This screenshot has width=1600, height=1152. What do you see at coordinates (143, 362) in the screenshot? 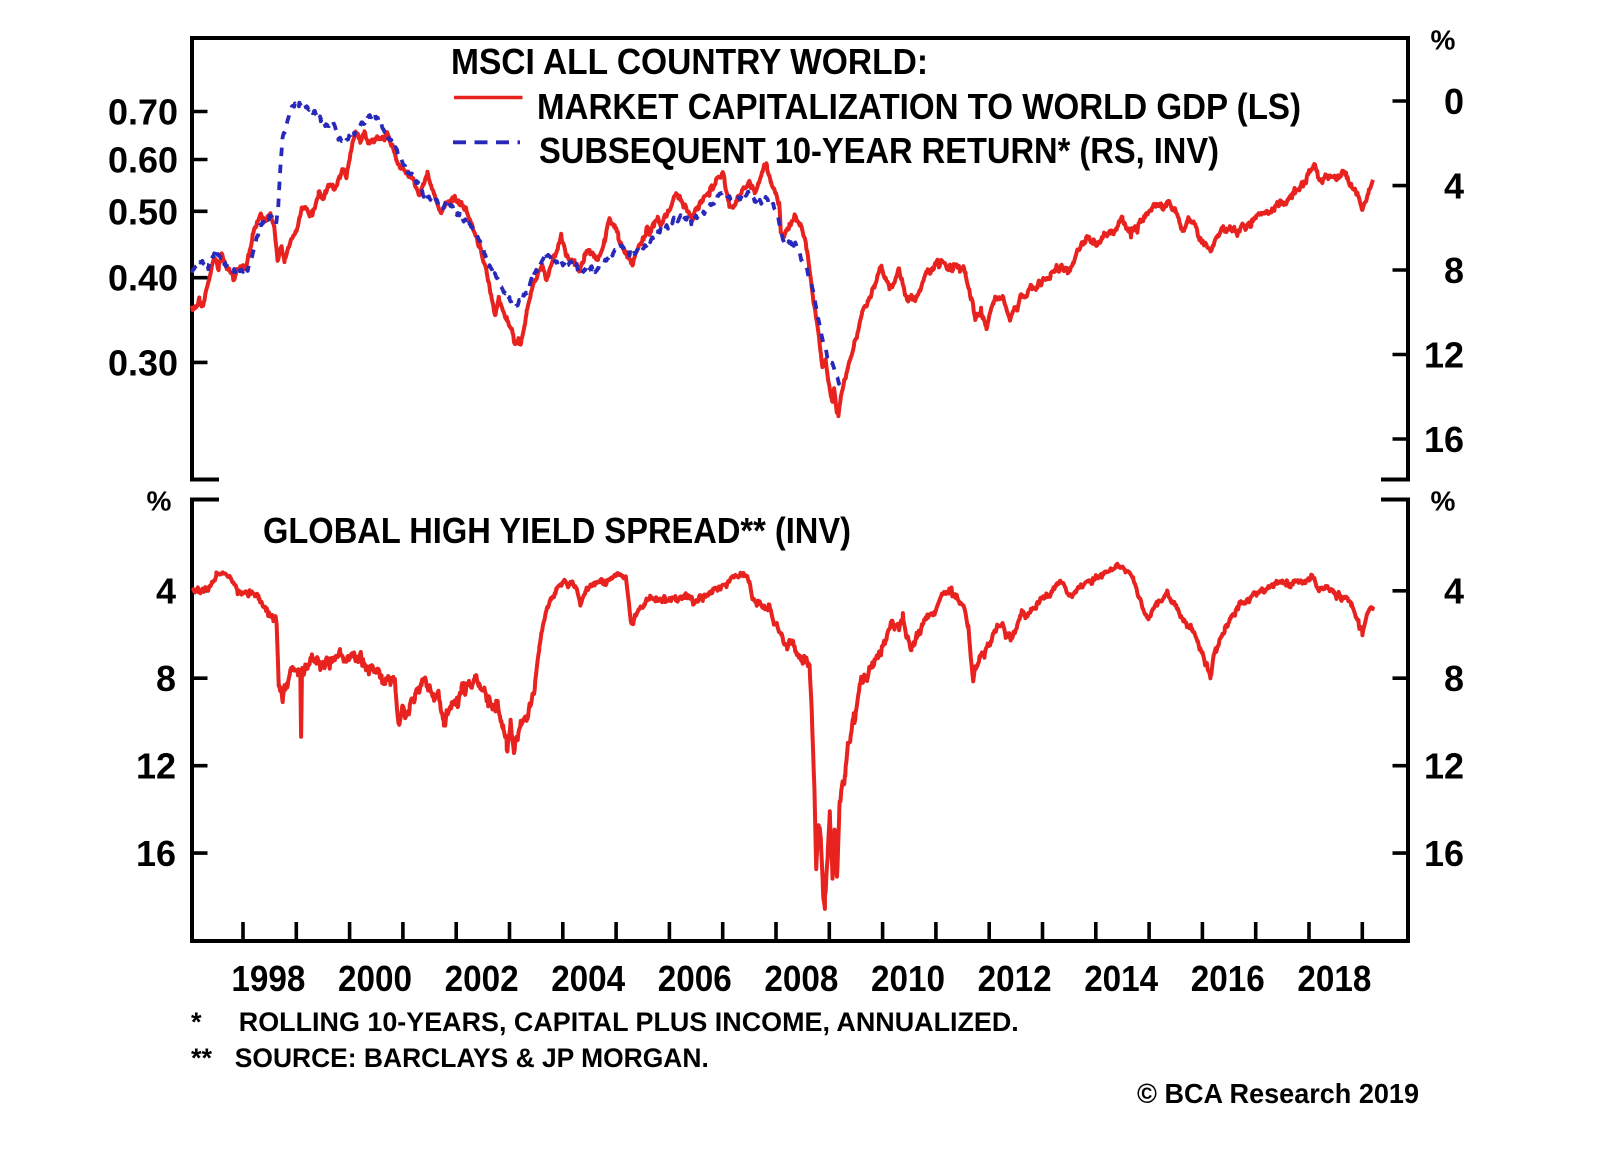
I see `svg-text: 0.30` at bounding box center [143, 362].